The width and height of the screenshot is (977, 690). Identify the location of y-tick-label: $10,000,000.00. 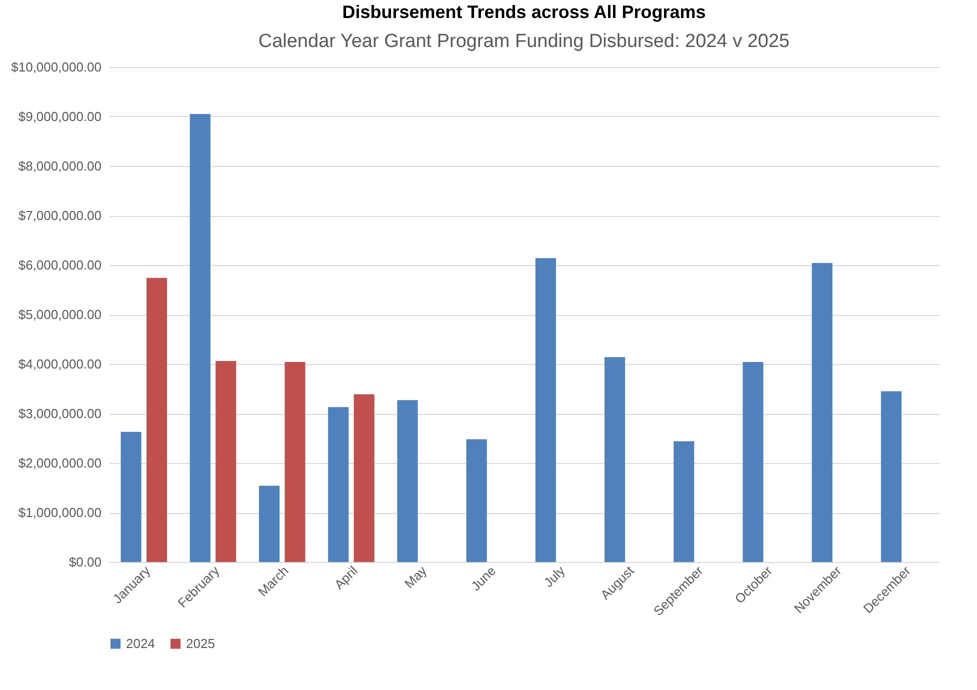
(56, 67).